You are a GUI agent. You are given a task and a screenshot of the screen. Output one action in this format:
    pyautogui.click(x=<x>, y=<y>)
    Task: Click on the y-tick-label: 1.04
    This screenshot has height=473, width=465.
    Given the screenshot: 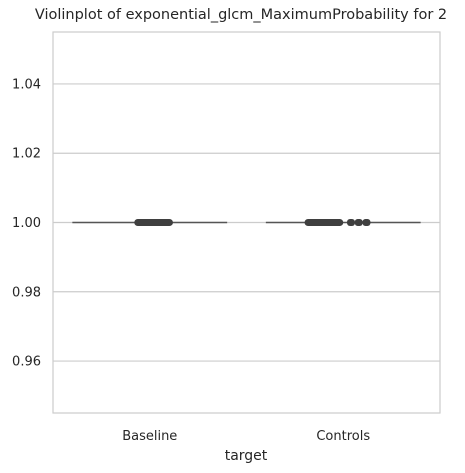 What is the action you would take?
    pyautogui.click(x=26, y=84)
    